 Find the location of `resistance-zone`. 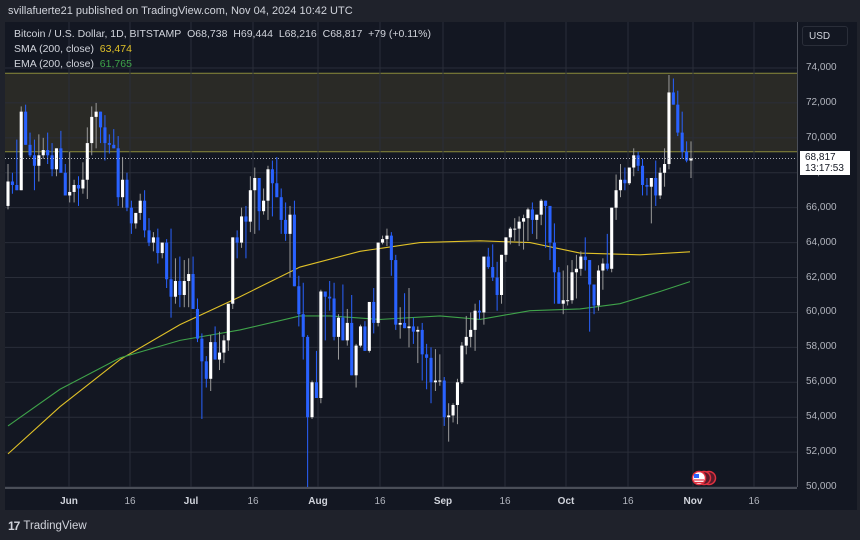

resistance-zone is located at coordinates (401, 112).